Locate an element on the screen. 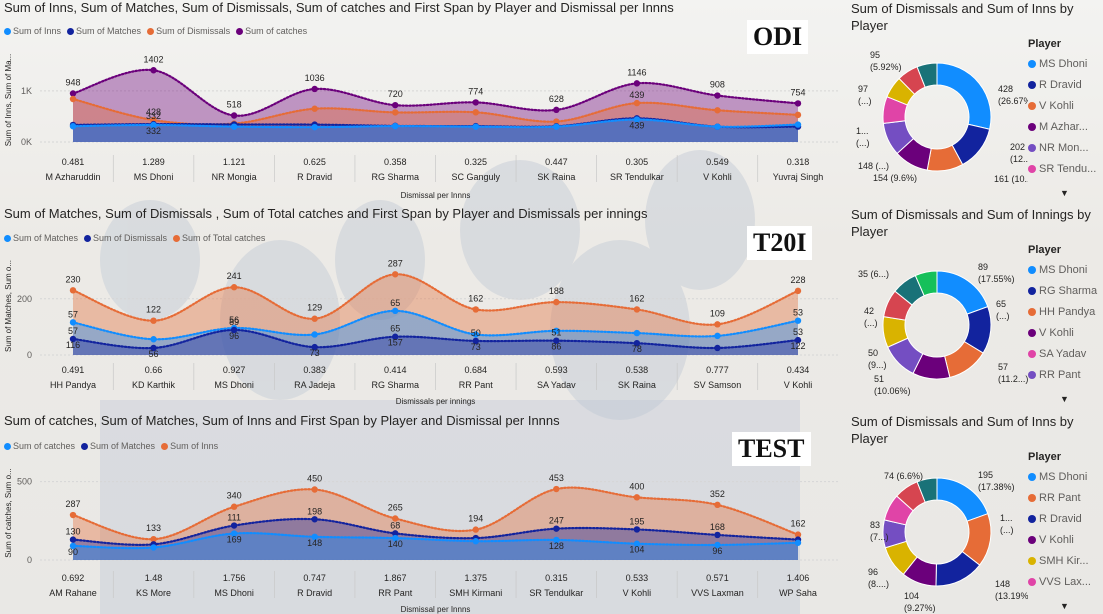 This screenshot has height=614, width=1103. donut-legend-item: RR Pant is located at coordinates (1062, 374).